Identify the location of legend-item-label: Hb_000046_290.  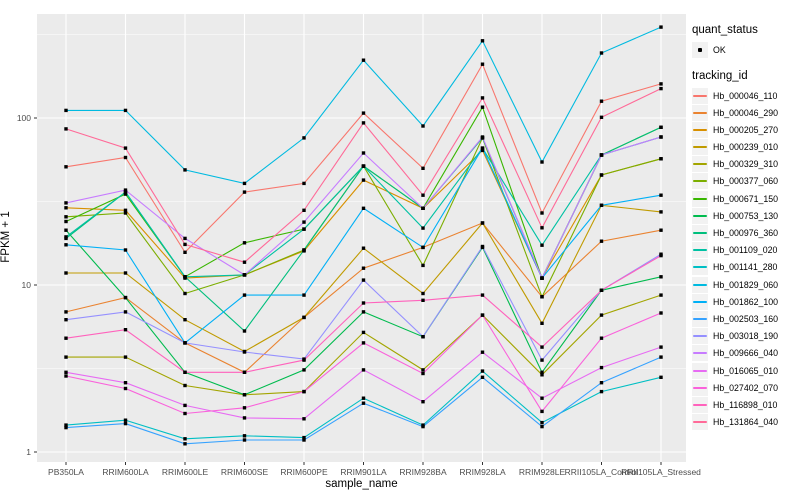
(746, 112).